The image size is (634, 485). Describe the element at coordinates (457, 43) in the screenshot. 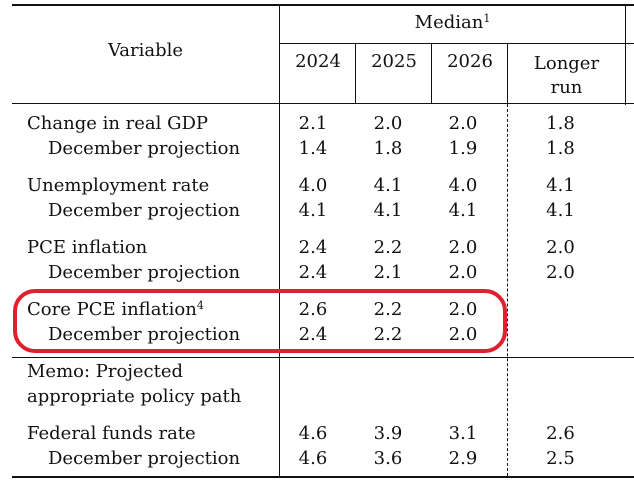

I see `median-underline` at that location.